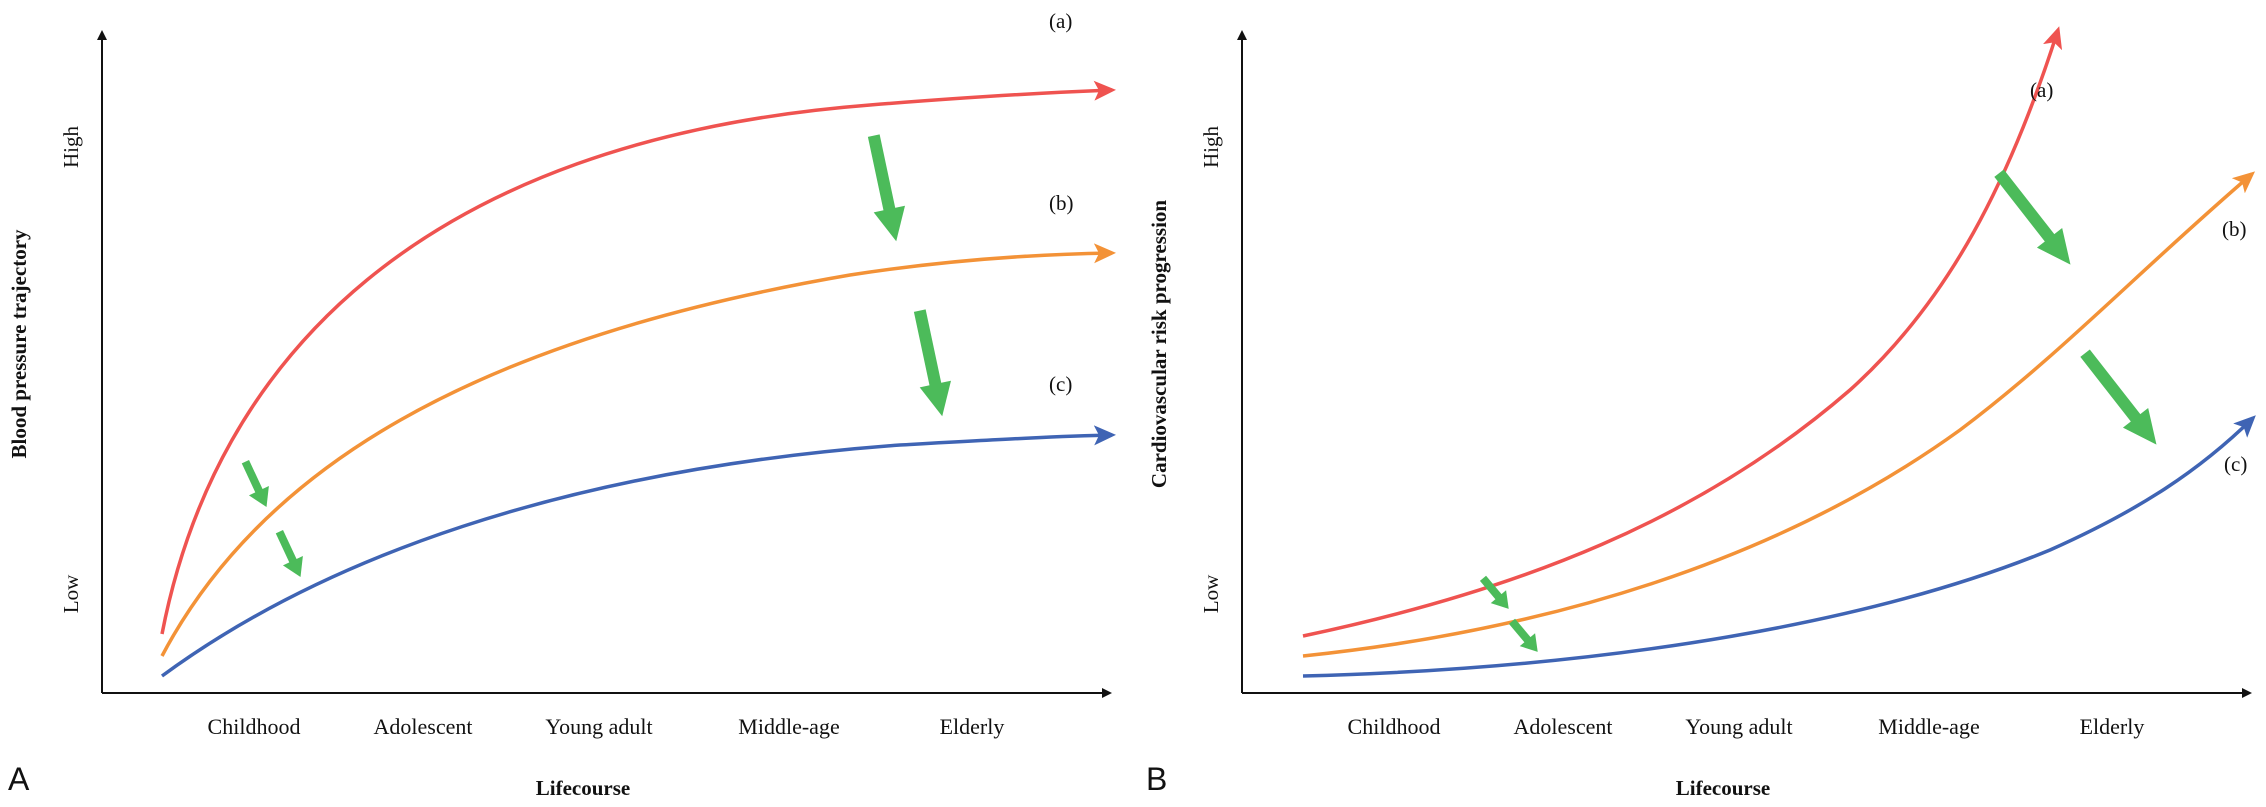 The image size is (2266, 807). What do you see at coordinates (423, 726) in the screenshot?
I see `panel-a-stage-label: Adolescent` at bounding box center [423, 726].